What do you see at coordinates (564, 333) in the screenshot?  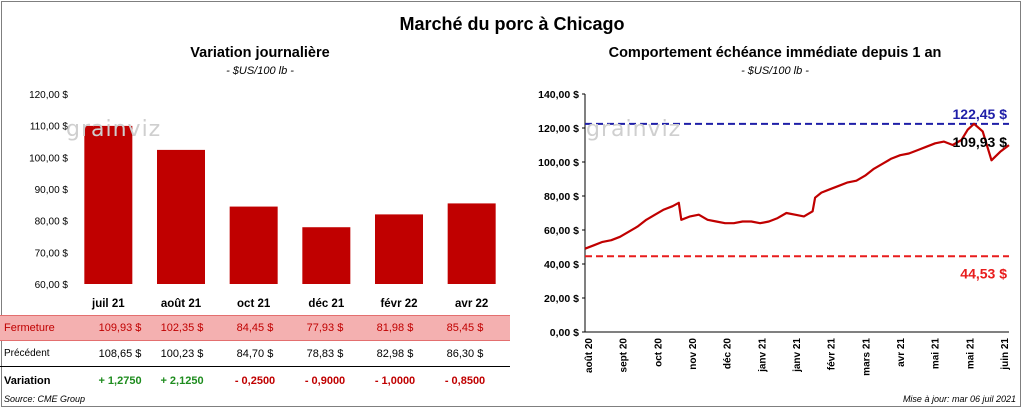 I see `y-tick-label: 0,00 $` at bounding box center [564, 333].